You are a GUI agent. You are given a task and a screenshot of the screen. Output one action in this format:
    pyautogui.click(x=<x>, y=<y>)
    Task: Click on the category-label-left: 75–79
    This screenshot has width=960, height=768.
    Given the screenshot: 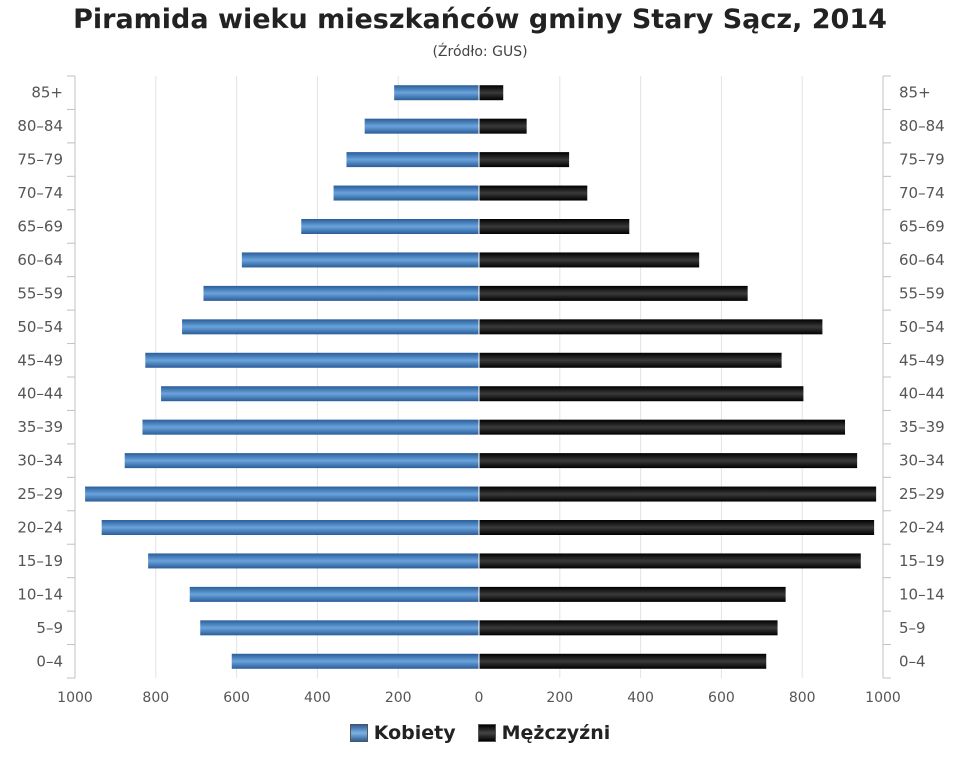 What is the action you would take?
    pyautogui.click(x=40, y=160)
    